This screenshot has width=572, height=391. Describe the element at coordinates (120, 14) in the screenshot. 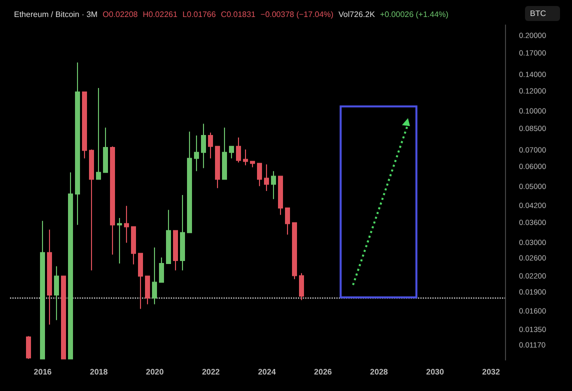

I see `text: O0.02208` at that location.